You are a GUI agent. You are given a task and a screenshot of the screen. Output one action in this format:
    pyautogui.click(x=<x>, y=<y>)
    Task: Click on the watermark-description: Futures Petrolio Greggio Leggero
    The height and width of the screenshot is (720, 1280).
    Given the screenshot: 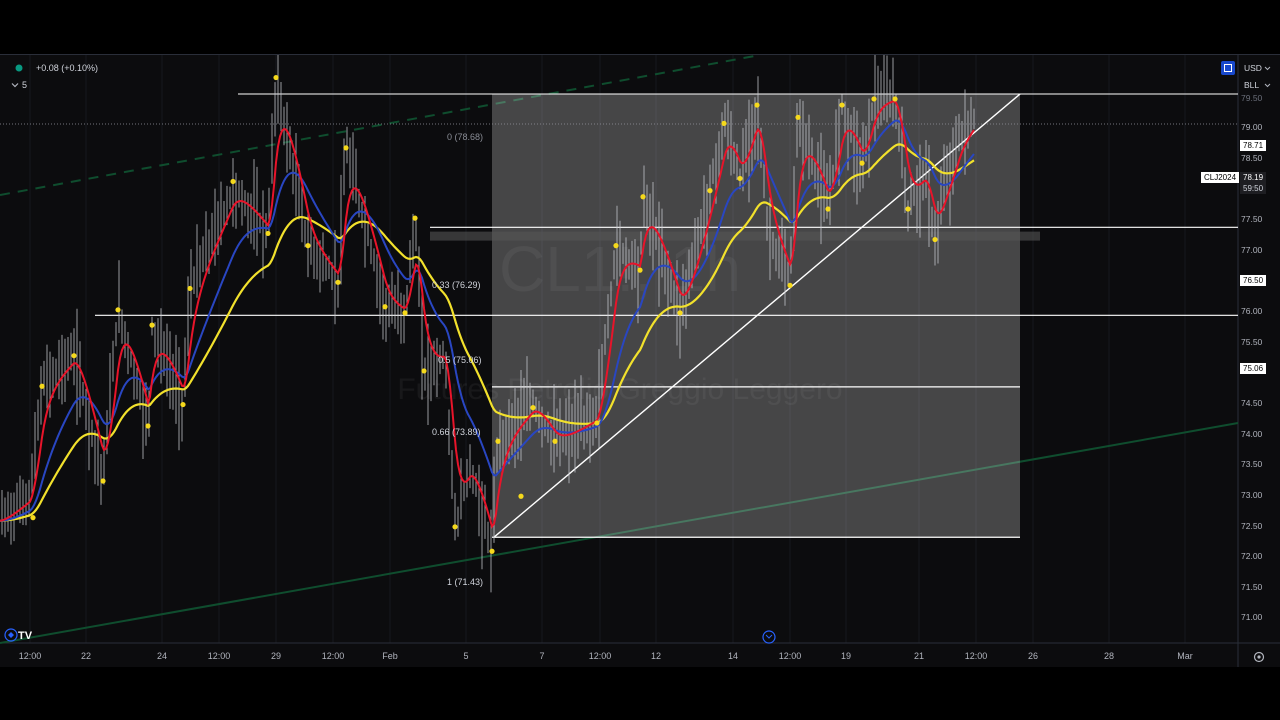 What is the action you would take?
    pyautogui.click(x=619, y=389)
    